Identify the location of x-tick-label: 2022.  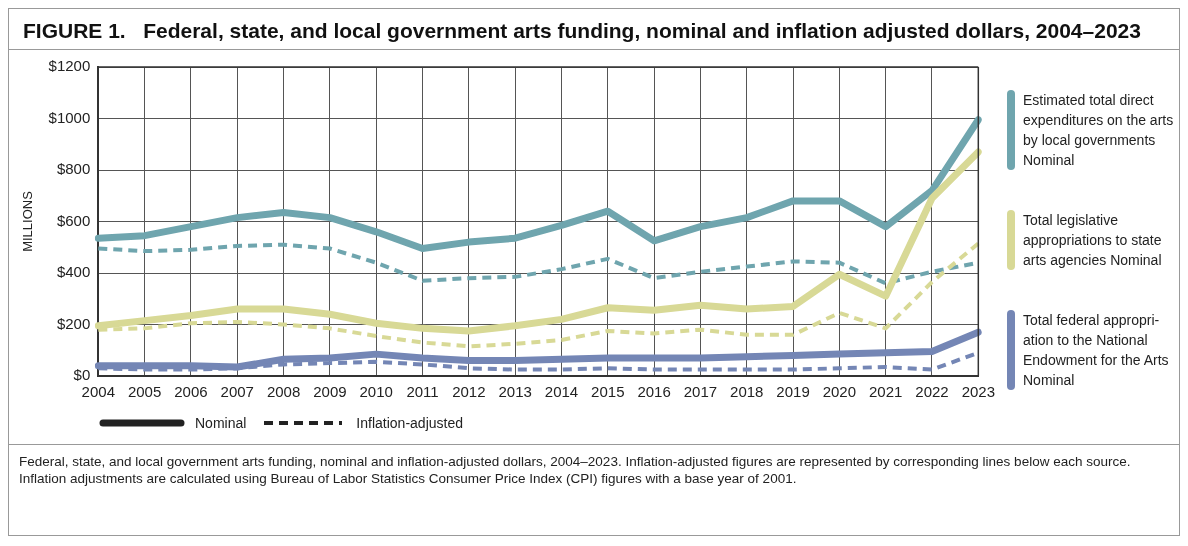
(932, 392).